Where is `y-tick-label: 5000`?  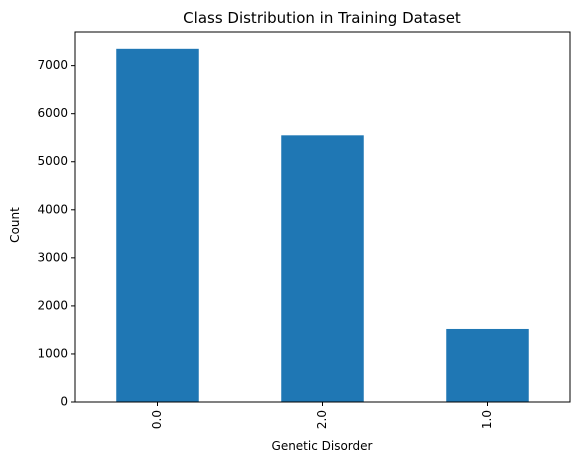
y-tick-label: 5000 is located at coordinates (52, 161).